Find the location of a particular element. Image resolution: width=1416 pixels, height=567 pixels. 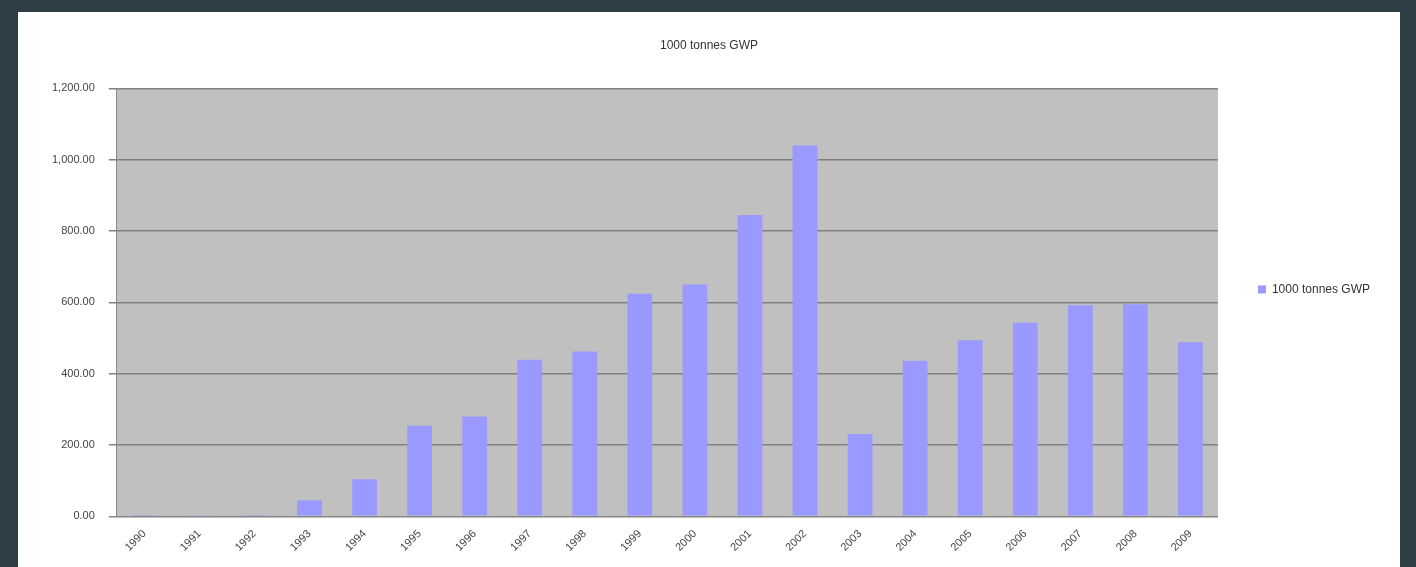

y-tick-label: 600.00 is located at coordinates (78, 301).